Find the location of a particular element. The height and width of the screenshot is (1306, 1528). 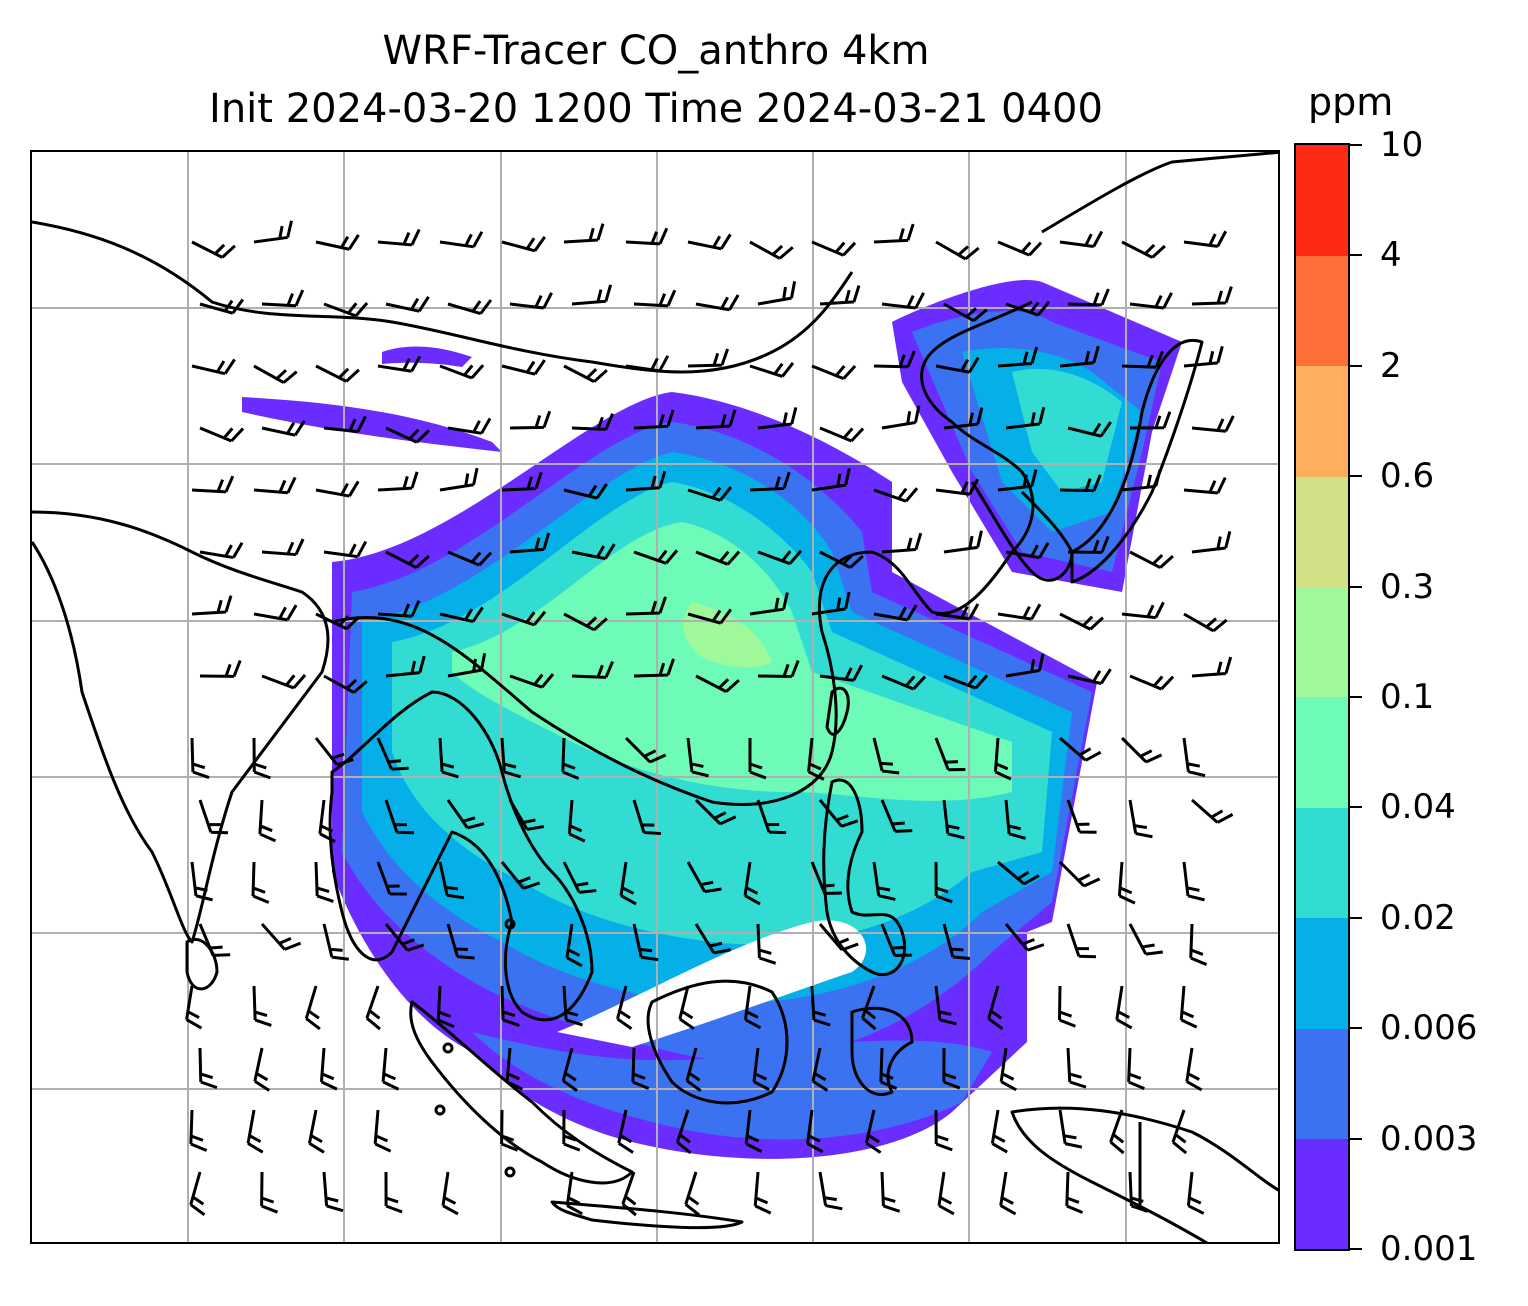

coastline-russia is located at coordinates (1159, 193).